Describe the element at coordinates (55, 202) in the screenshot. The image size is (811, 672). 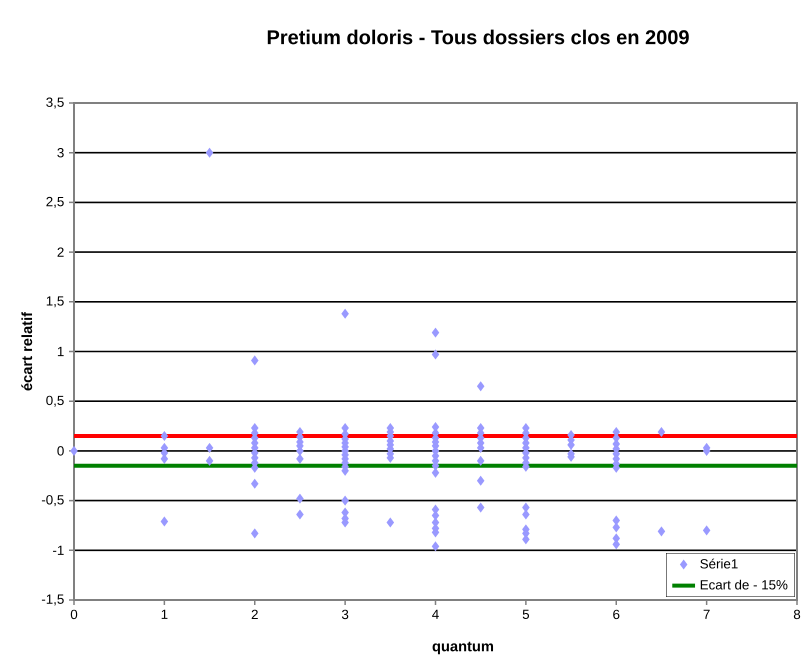
I see `y-tick-label: 2,5` at that location.